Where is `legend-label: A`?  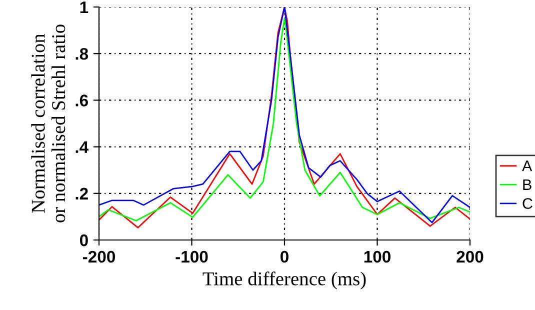
legend-label: A is located at coordinates (527, 166).